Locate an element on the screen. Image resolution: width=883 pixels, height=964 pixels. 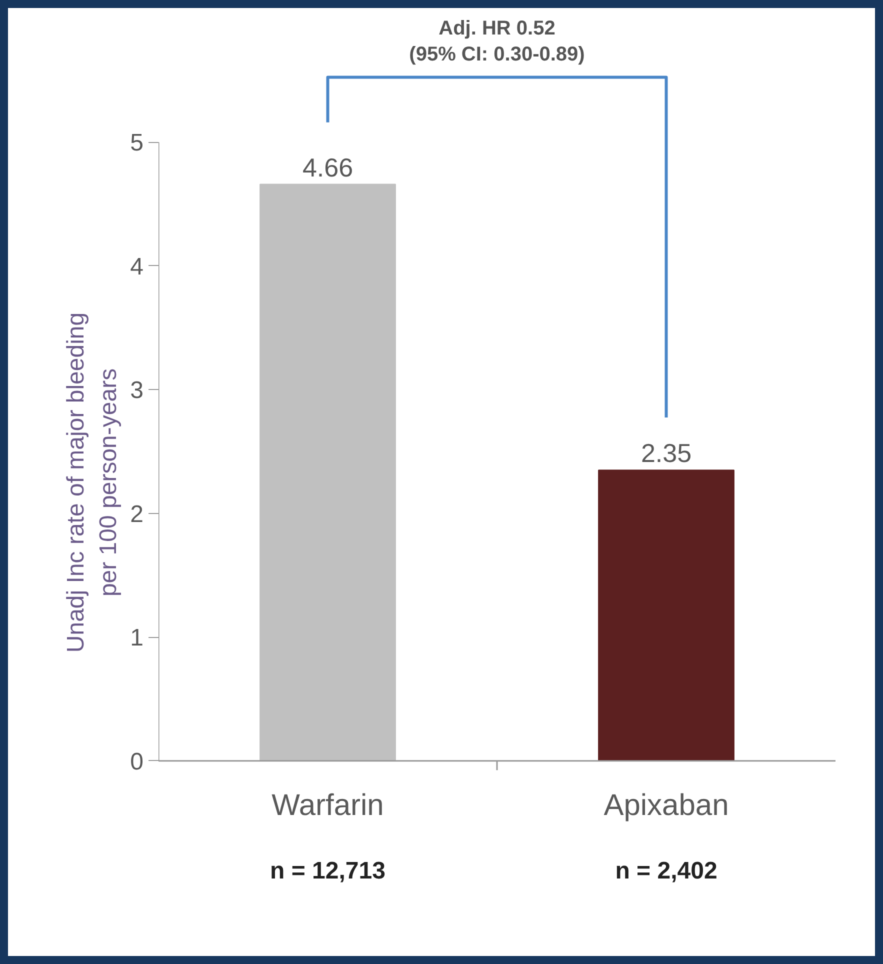
y-tick-label: 0 is located at coordinates (137, 762).